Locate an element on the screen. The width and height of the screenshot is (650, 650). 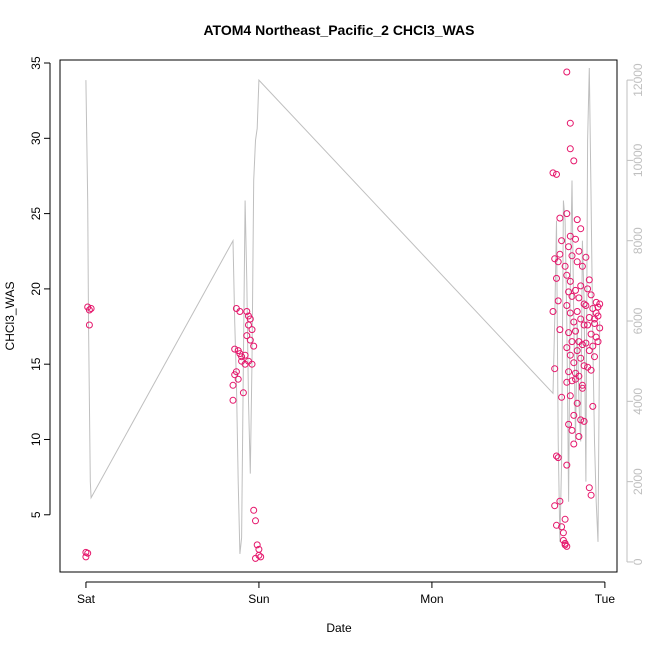
chart-title: ATOM4 Northeast_Pacific_2 CHCl3_WAS is located at coordinates (338, 30).